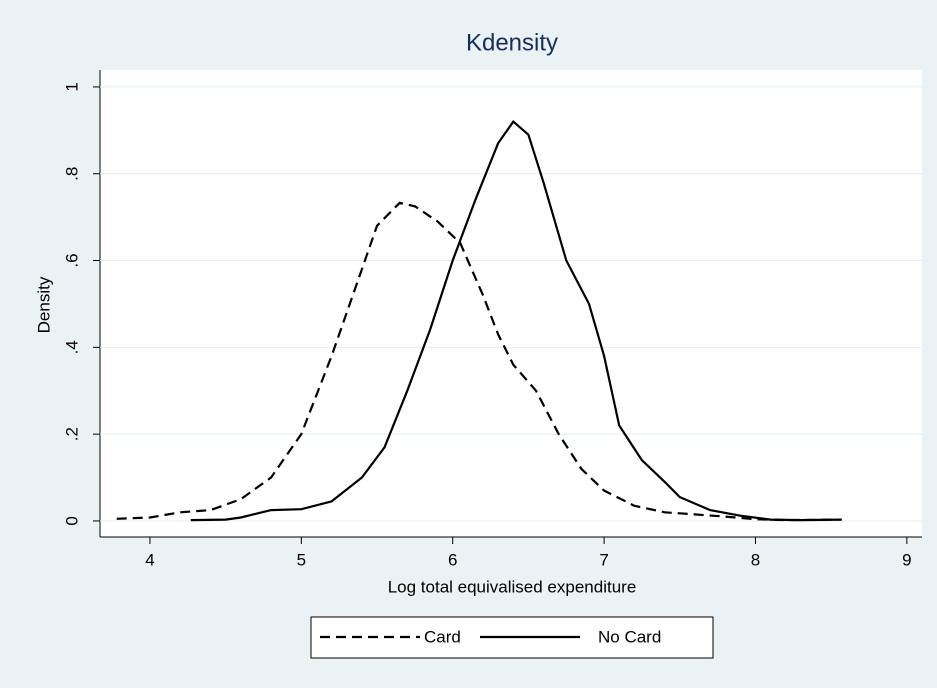  Describe the element at coordinates (71, 174) in the screenshot. I see `y-tick-label: .8` at that location.